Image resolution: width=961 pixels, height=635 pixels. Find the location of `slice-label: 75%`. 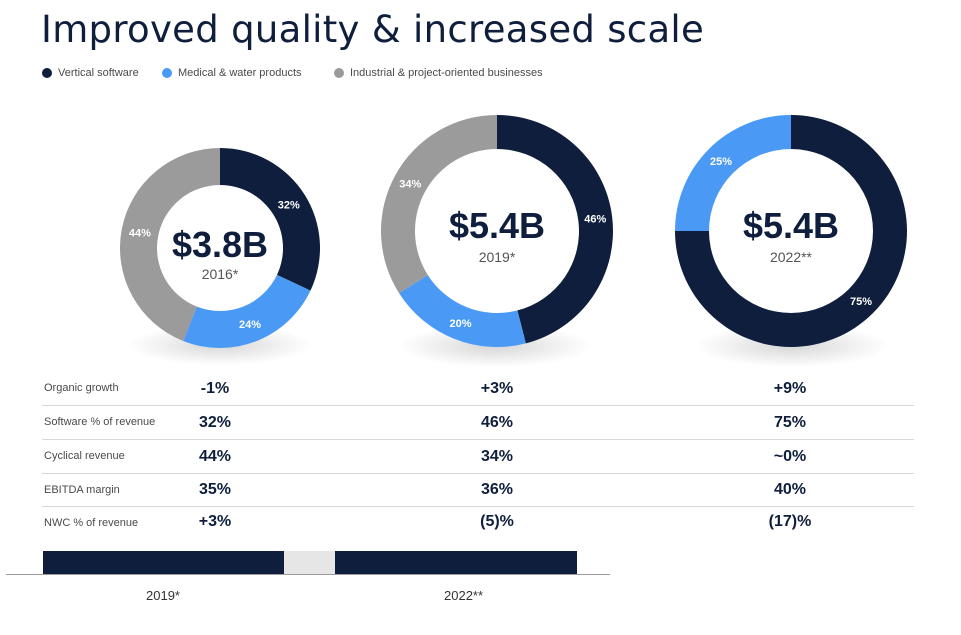

slice-label: 75% is located at coordinates (861, 302).